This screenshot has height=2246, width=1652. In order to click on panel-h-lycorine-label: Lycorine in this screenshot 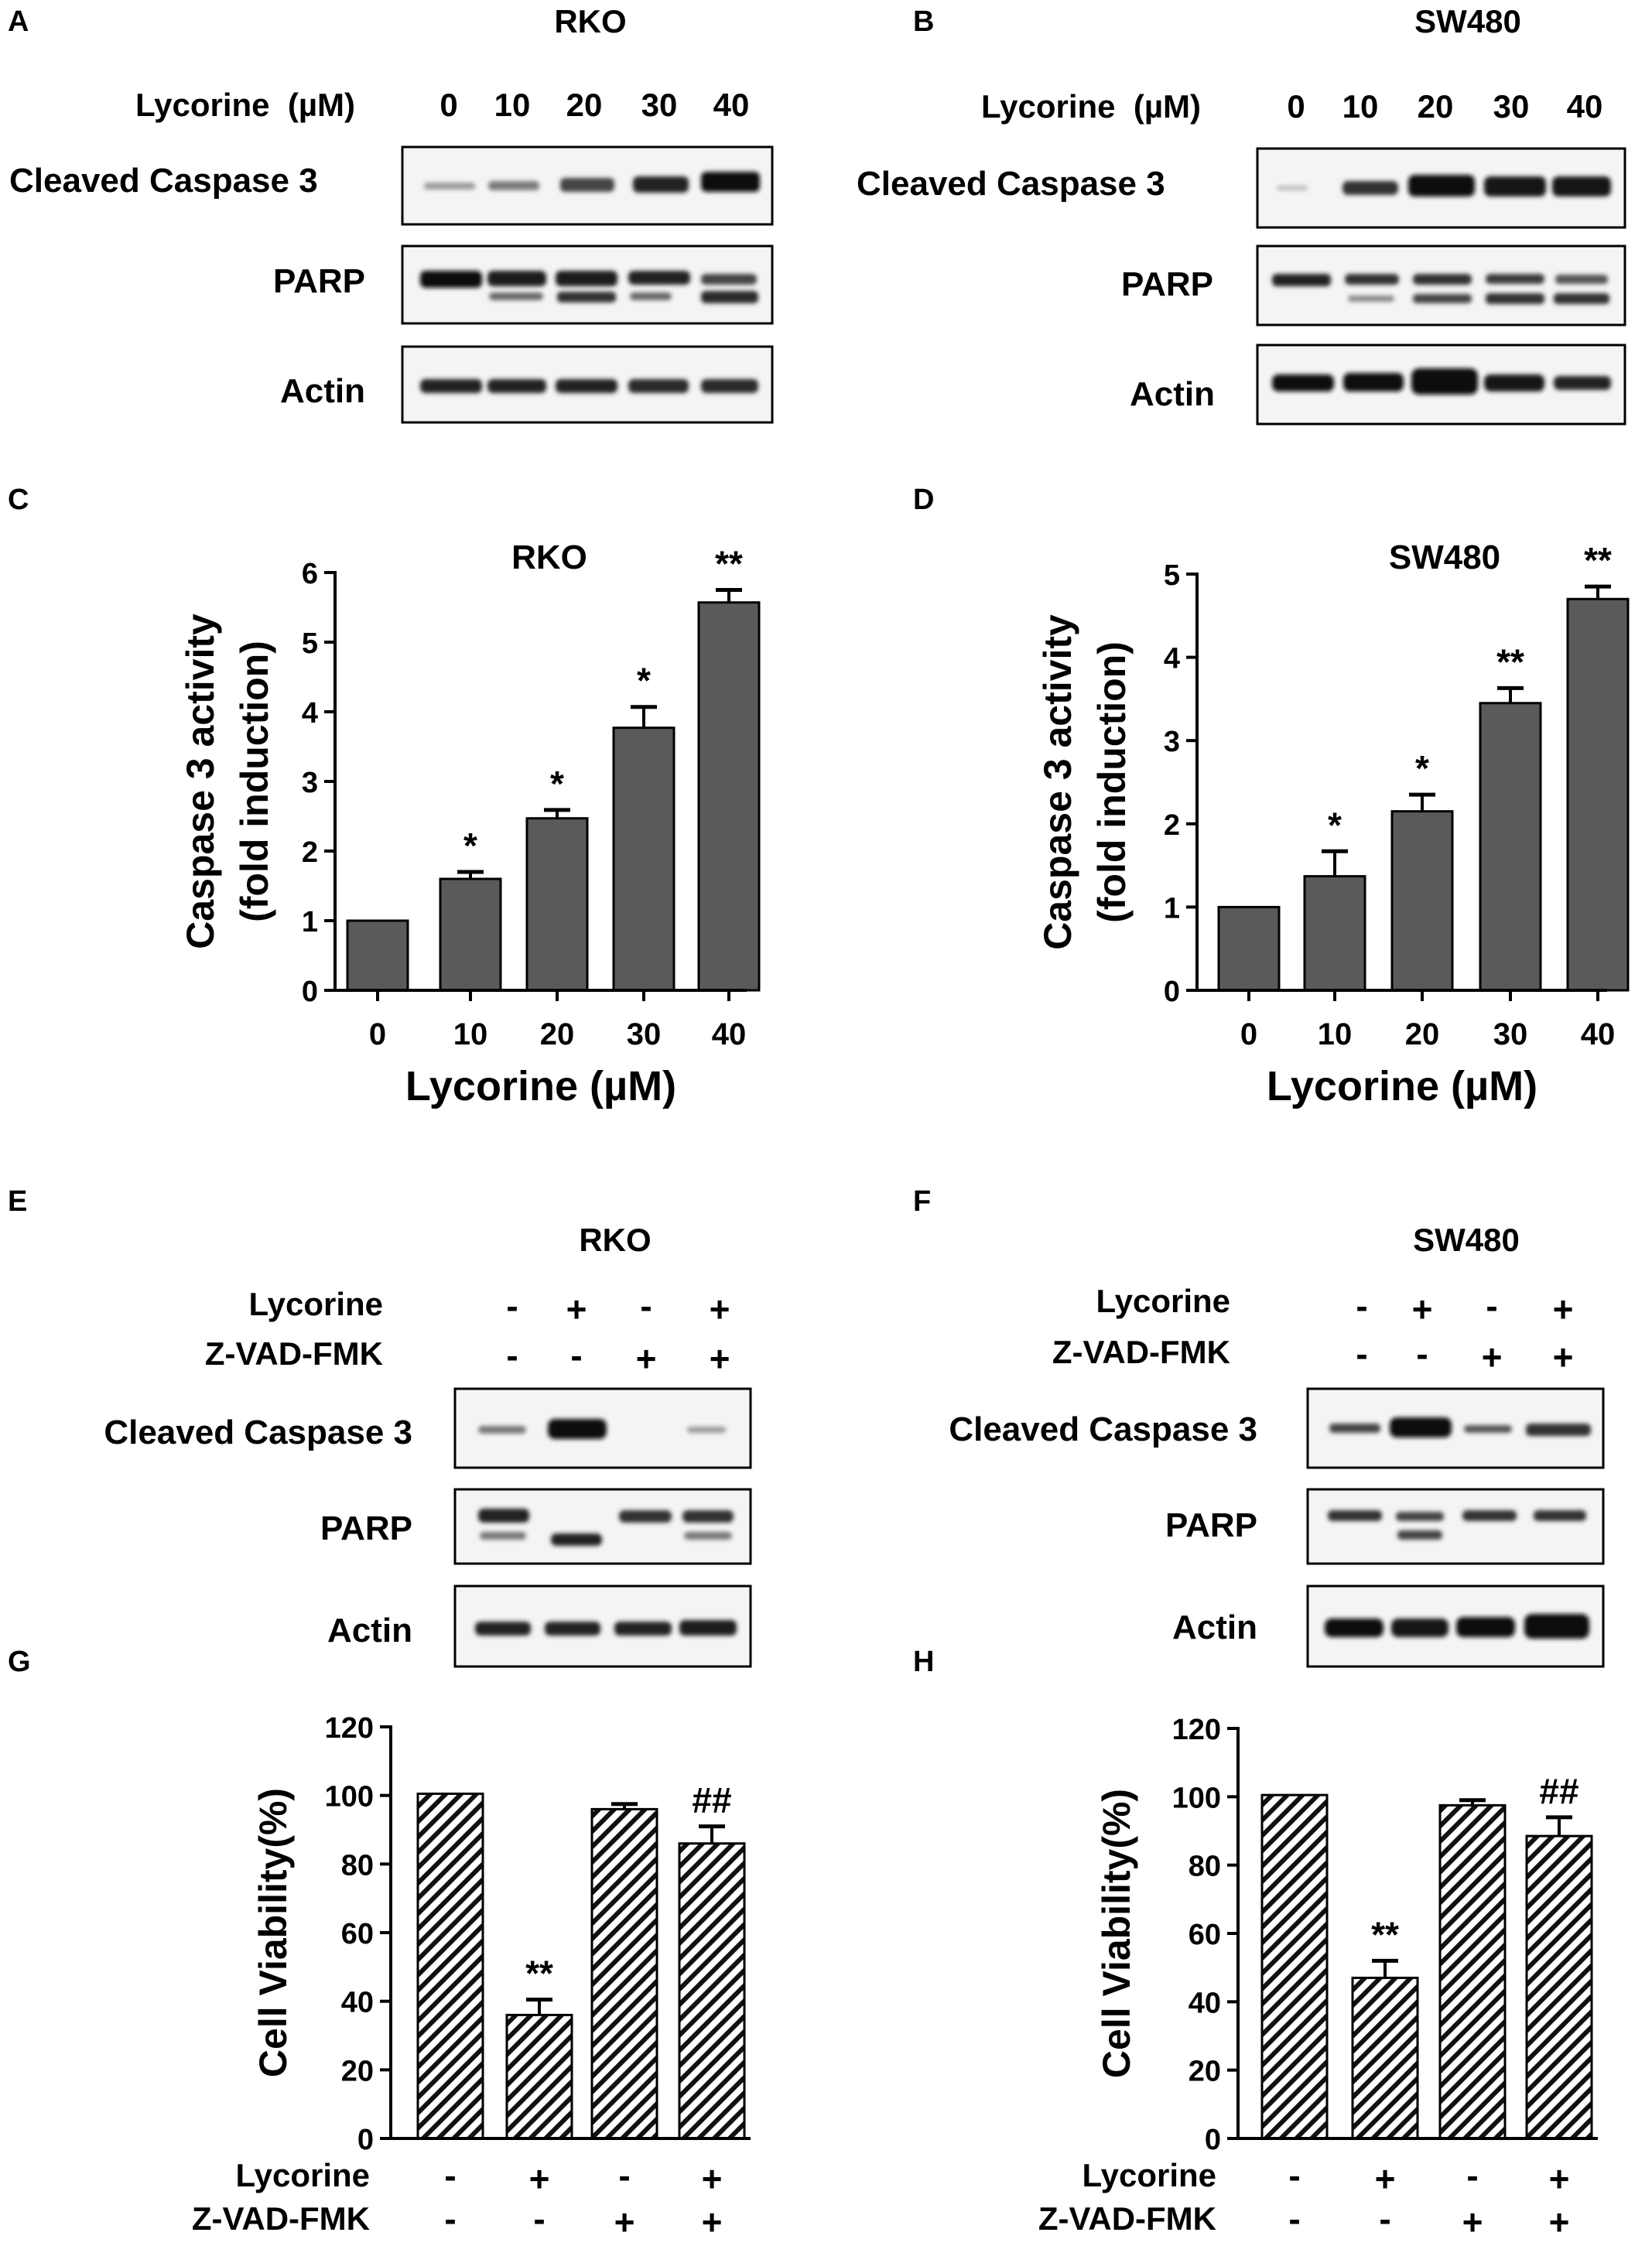, I will do `click(1150, 2175)`.